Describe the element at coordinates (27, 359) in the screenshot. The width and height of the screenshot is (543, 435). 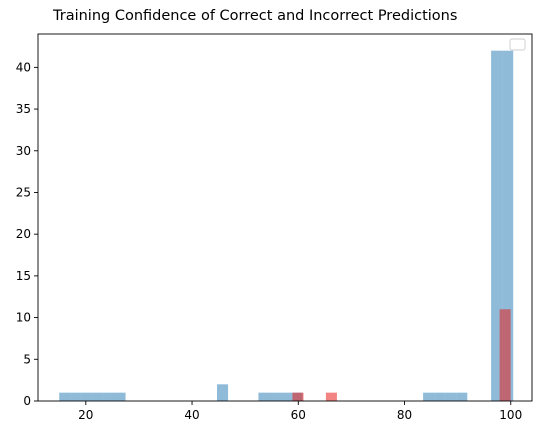
I see `y-tick-label: 5` at that location.